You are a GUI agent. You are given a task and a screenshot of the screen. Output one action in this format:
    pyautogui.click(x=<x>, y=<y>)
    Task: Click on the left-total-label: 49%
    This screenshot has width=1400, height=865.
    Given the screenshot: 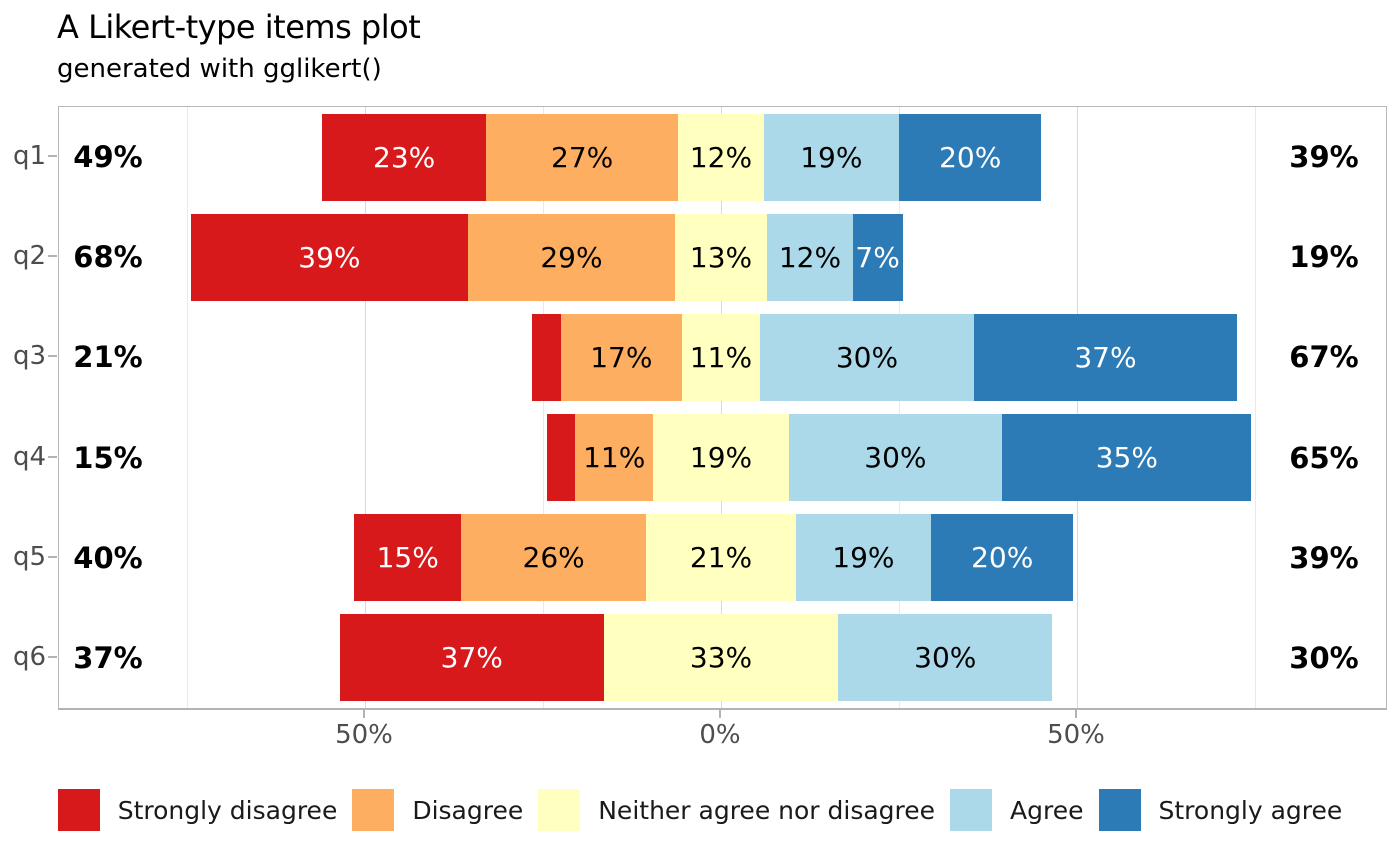 What is the action you would take?
    pyautogui.click(x=108, y=157)
    